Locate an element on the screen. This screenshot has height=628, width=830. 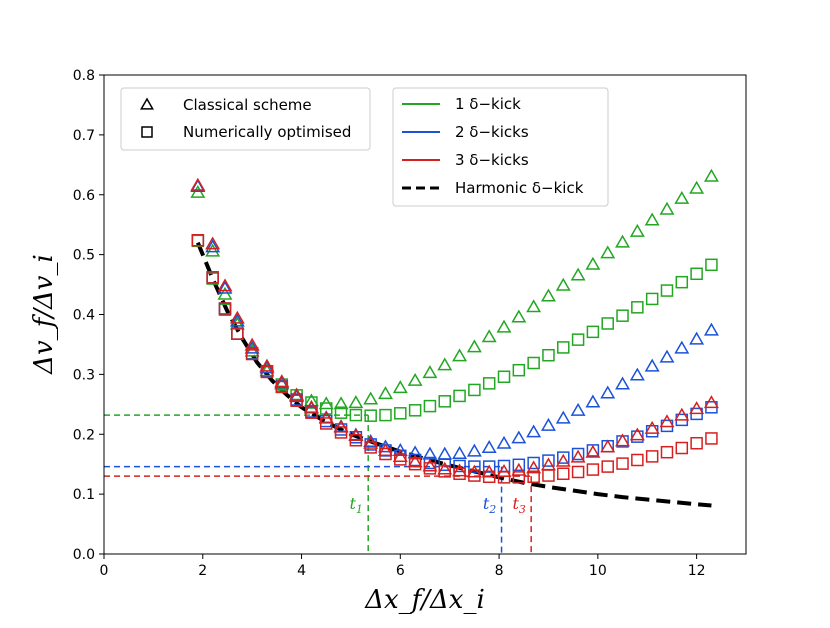
legend-label-square: Numerically optimised is located at coordinates (267, 132).